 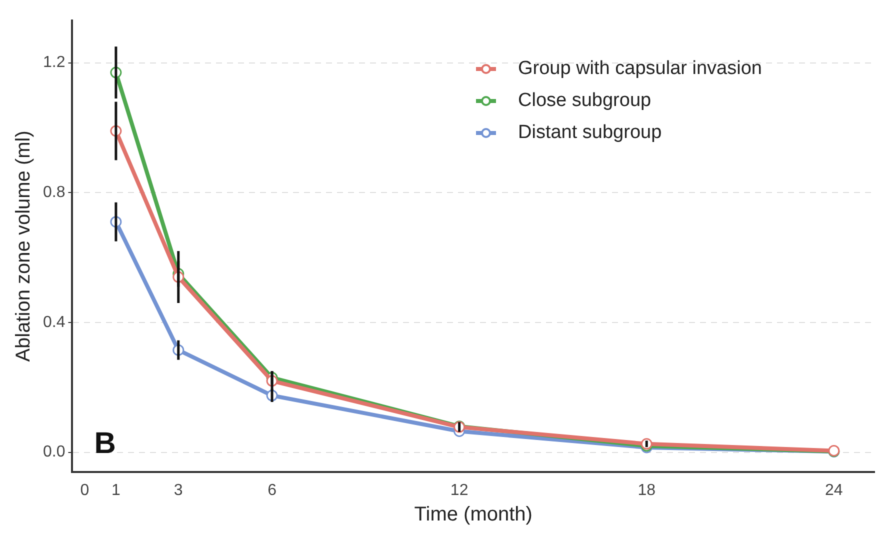 What do you see at coordinates (640, 69) in the screenshot?
I see `legend-label: Group with capsular invasion` at bounding box center [640, 69].